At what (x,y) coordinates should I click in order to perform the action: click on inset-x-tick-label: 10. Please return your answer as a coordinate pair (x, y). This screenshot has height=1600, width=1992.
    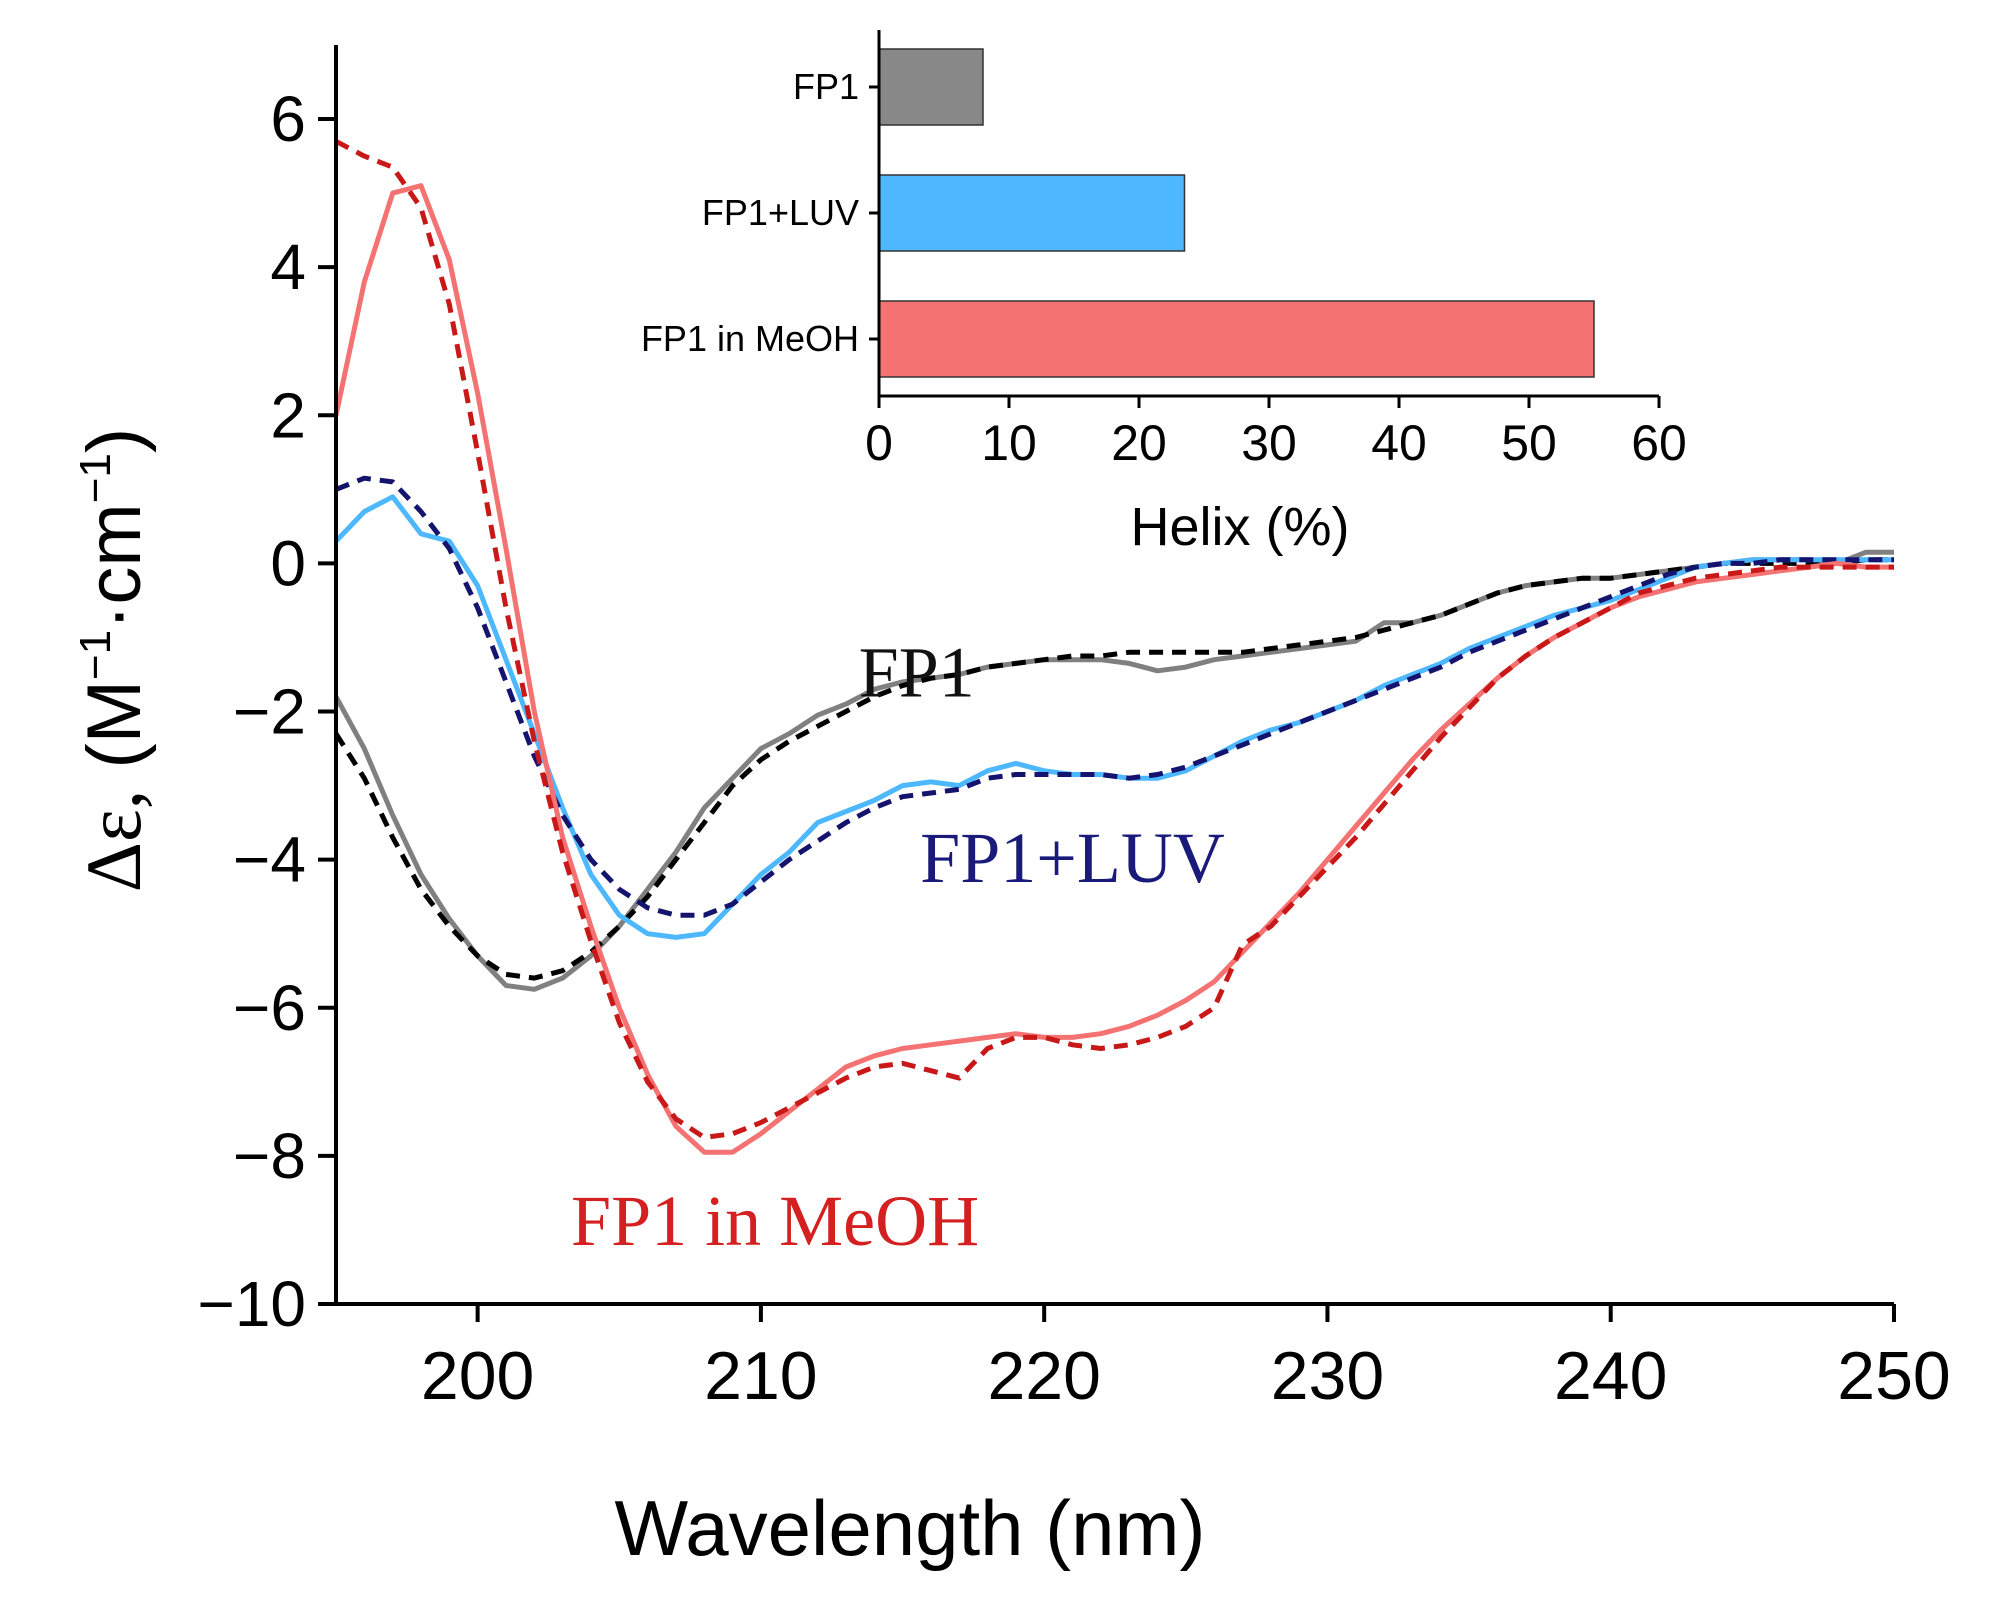
    Looking at the image, I should click on (1009, 443).